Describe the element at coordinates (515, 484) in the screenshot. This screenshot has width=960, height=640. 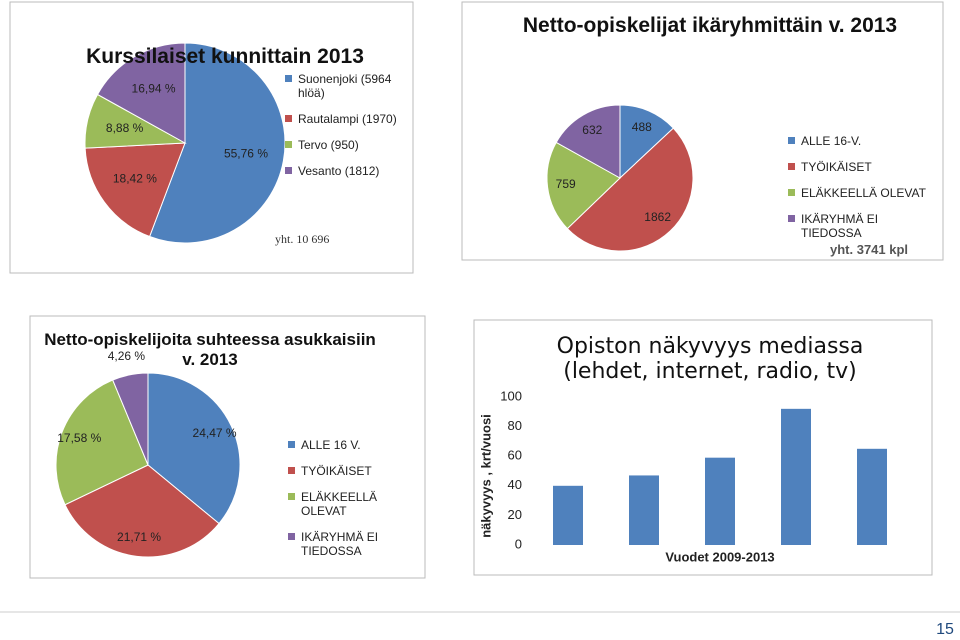
I see `y-tick-label: 40` at that location.